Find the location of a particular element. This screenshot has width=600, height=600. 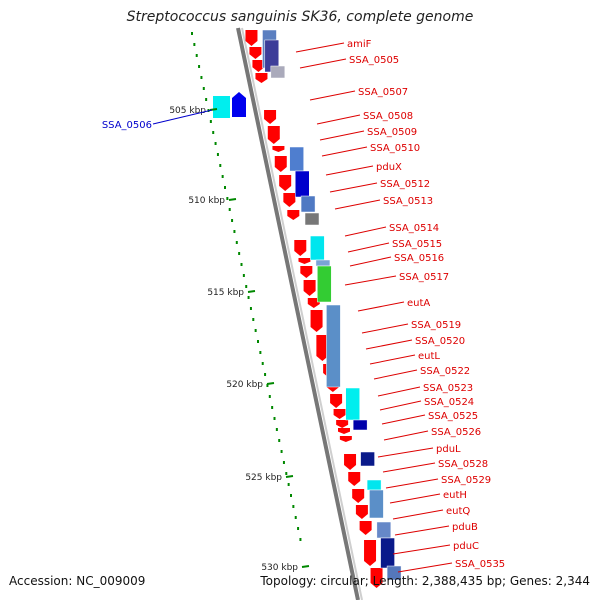

gene-label: amiF is located at coordinates (359, 44).